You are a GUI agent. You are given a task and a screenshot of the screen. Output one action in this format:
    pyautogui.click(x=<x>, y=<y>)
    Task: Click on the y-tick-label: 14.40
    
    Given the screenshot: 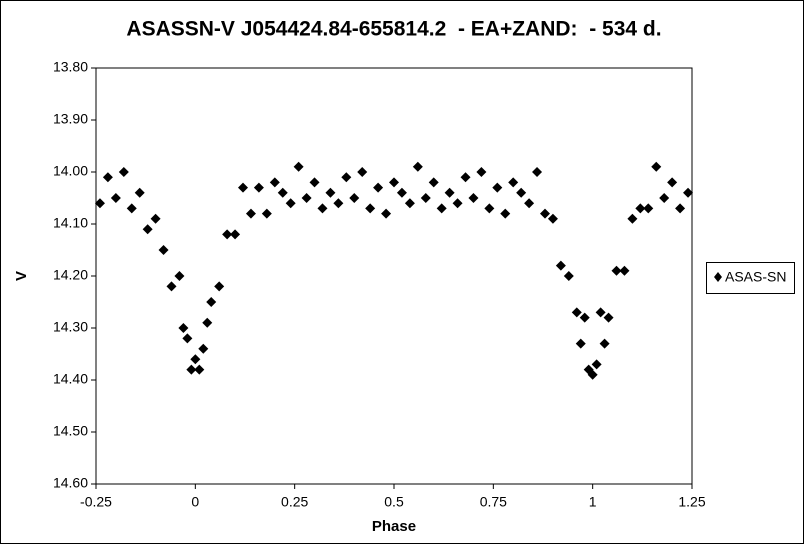 What is the action you would take?
    pyautogui.click(x=70, y=379)
    